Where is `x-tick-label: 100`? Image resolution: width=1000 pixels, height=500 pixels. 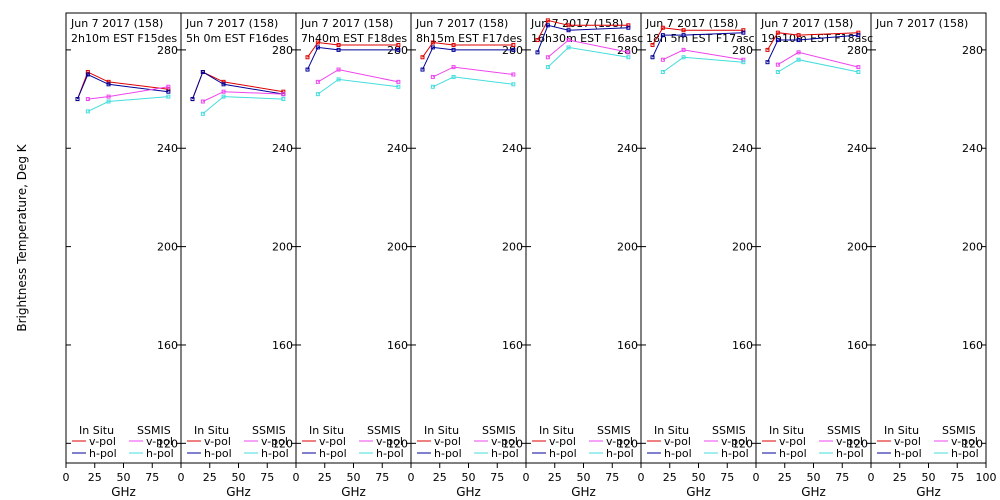
x-tick-label: 100 is located at coordinates (986, 477).